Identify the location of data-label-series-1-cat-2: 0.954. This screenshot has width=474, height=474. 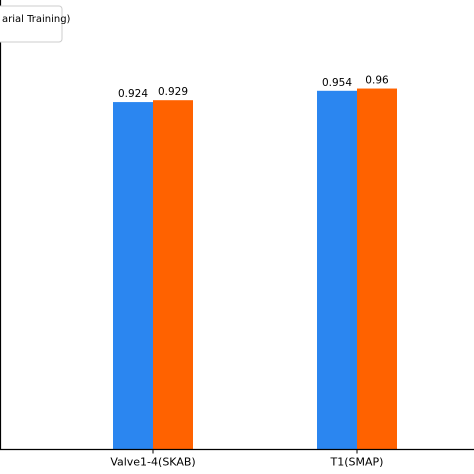
(337, 83).